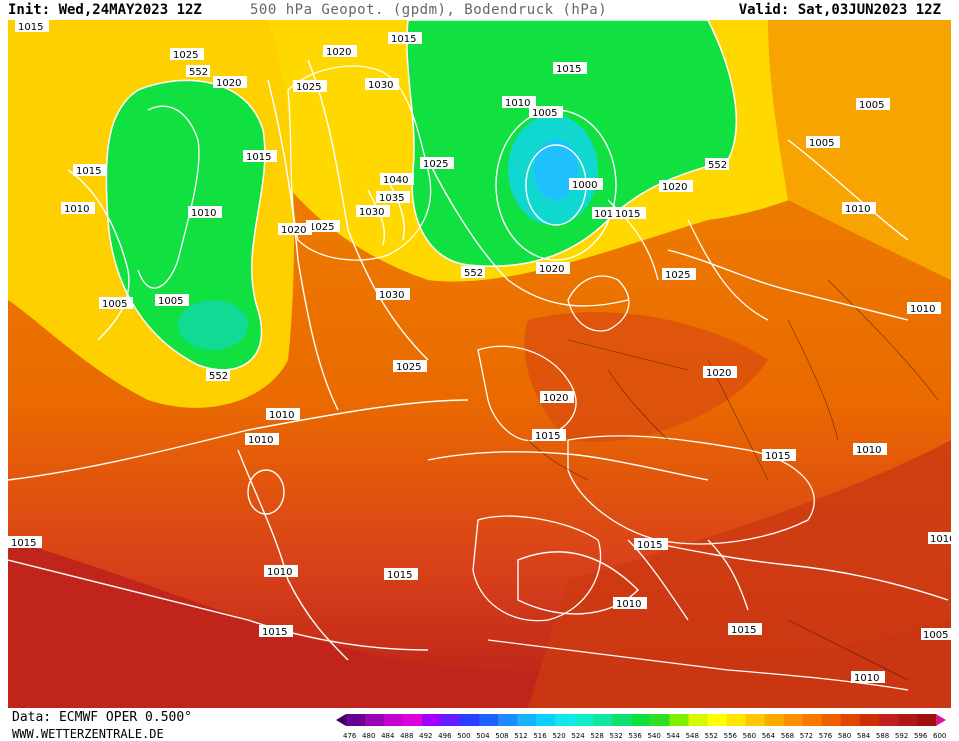 The width and height of the screenshot is (959, 741). What do you see at coordinates (483, 736) in the screenshot?
I see `color-scale-tick-label: 504` at bounding box center [483, 736].